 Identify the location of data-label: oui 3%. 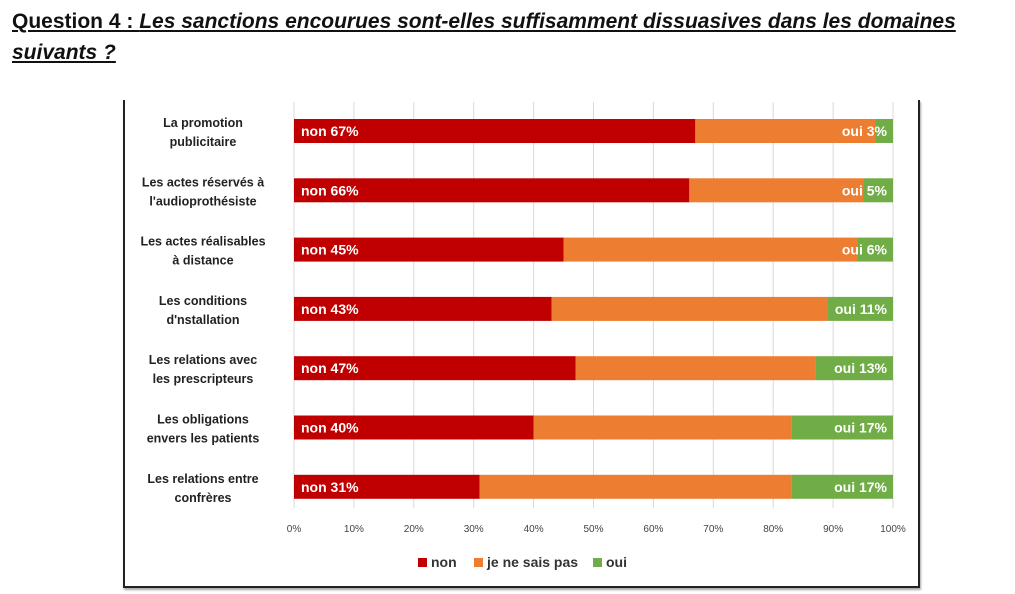
(865, 131).